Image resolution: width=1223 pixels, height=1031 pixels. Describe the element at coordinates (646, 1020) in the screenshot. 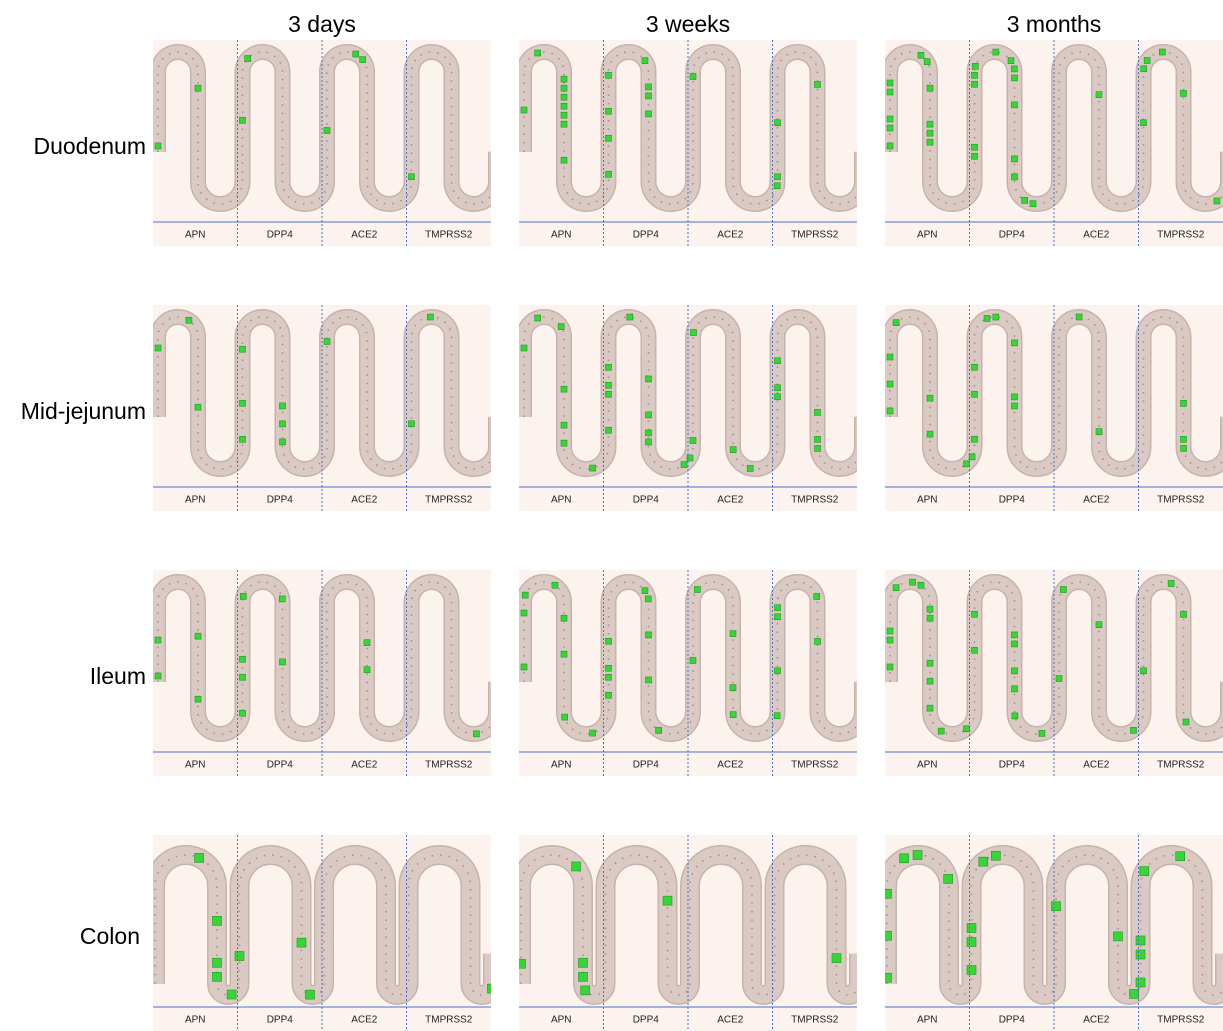

I see `panel-label: DPP4` at that location.